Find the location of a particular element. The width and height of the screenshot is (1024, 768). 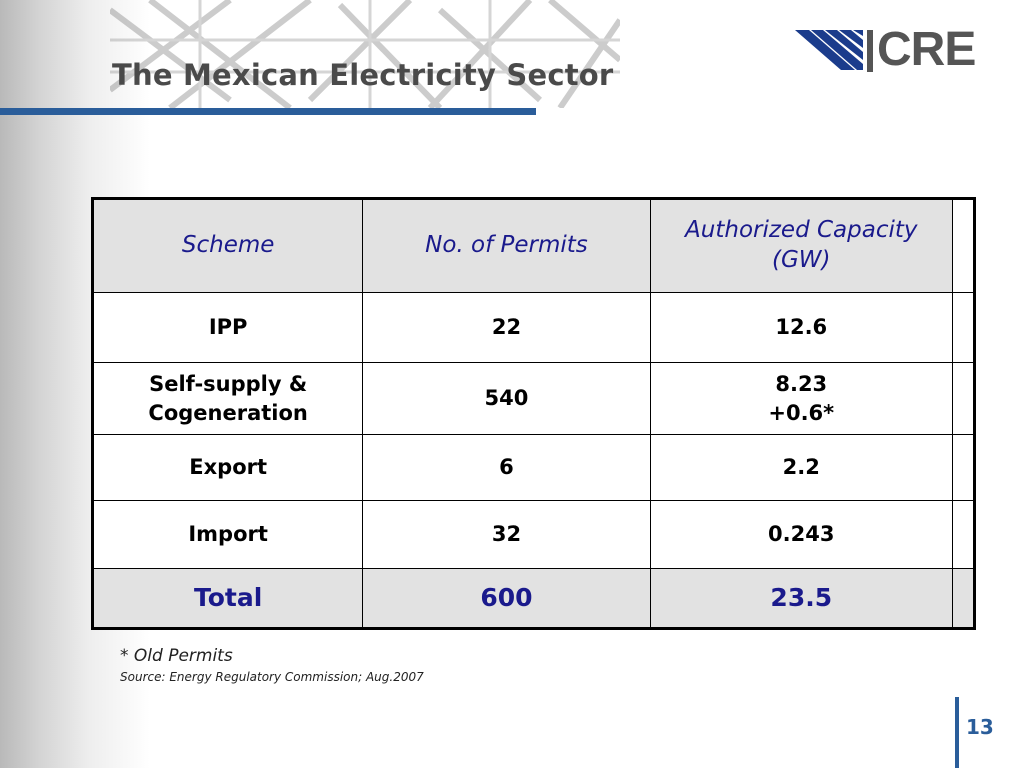

cell-capacity: 8.23 +0.6* is located at coordinates (801, 398).